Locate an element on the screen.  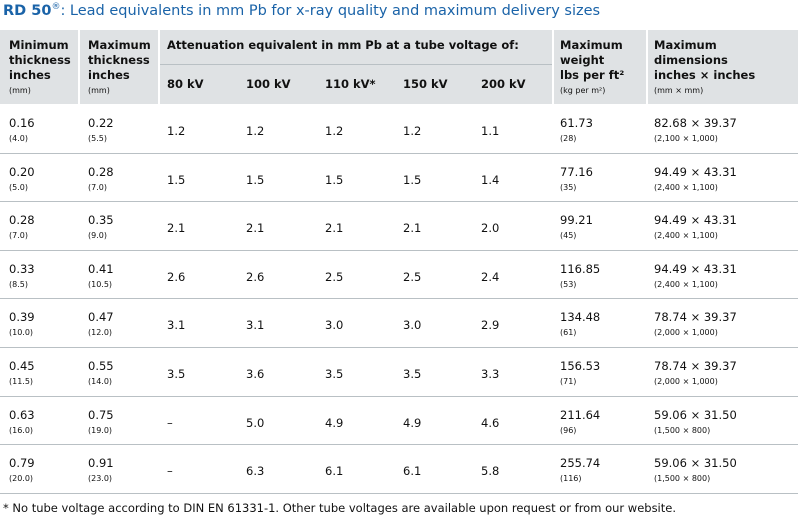
header-voltage-200: 200 kV is located at coordinates (503, 84).